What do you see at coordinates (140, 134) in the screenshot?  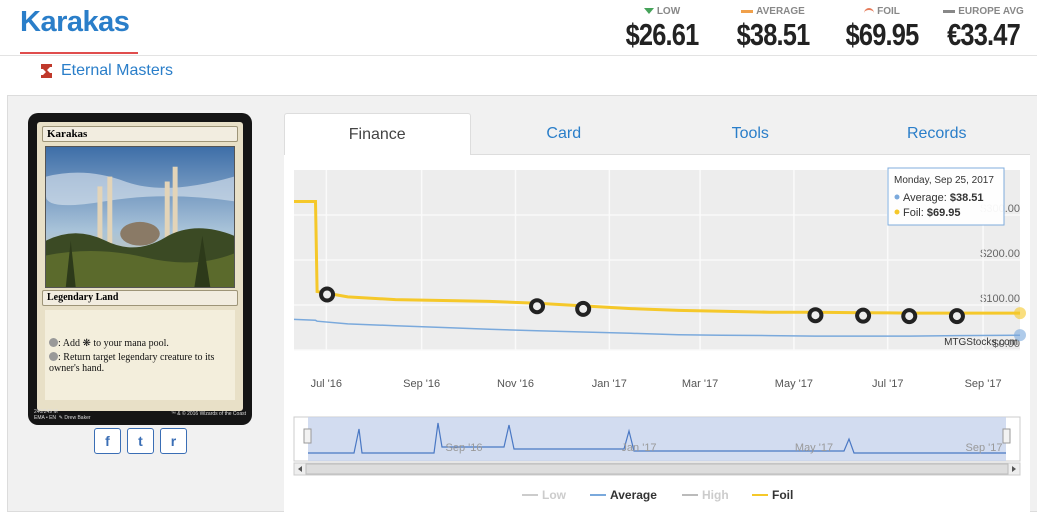 I see `card-name: Karakas` at bounding box center [140, 134].